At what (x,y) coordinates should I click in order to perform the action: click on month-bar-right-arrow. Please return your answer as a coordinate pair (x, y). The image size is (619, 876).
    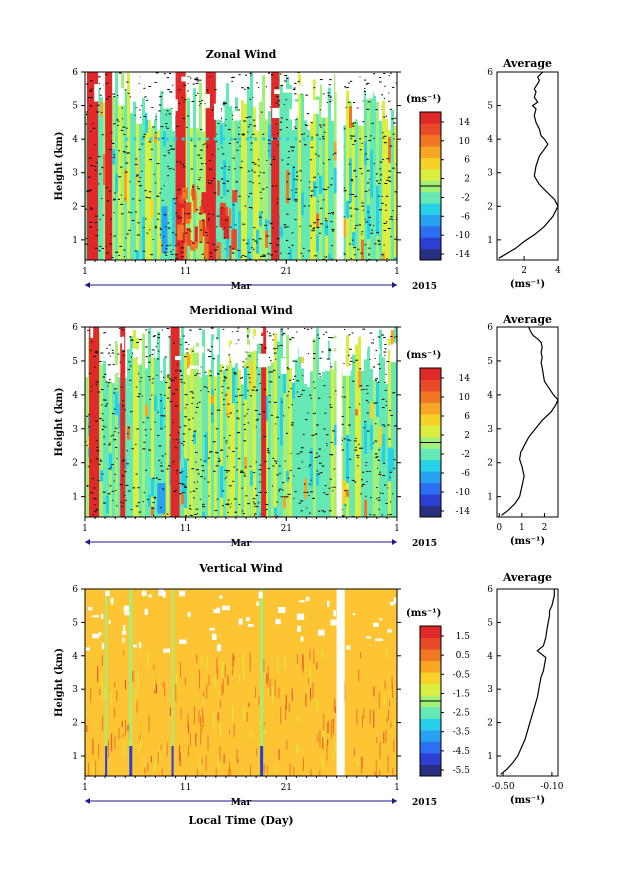
    Looking at the image, I should click on (394, 801).